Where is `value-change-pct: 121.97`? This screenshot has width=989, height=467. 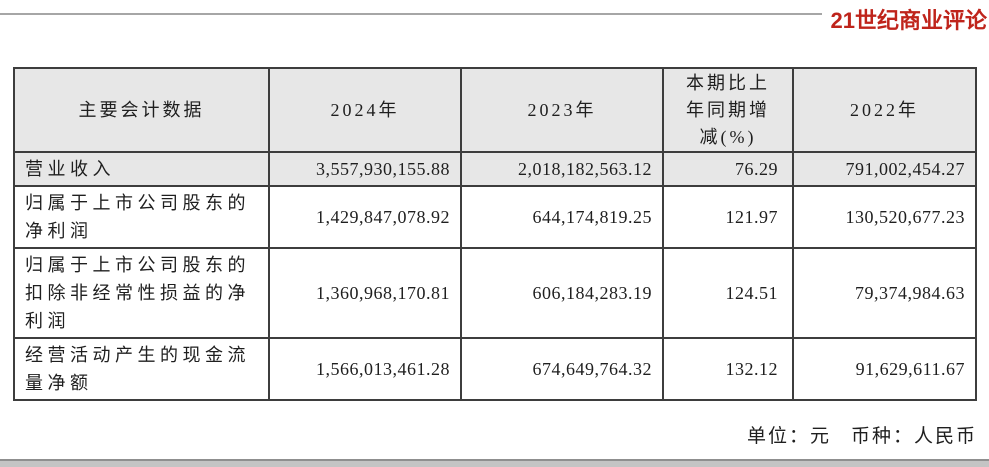
value-change-pct: 121.97 is located at coordinates (728, 217).